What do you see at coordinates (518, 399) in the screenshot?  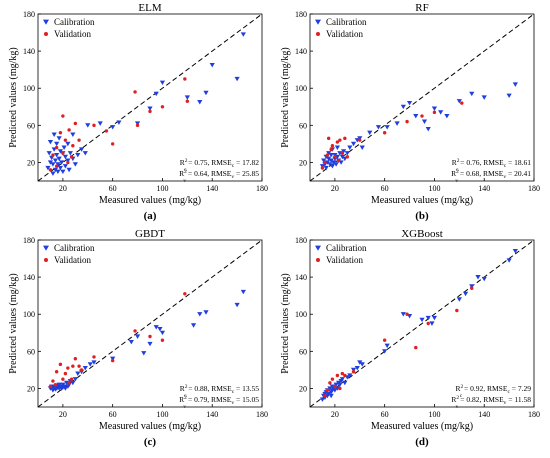 I see `stats-fragment: = 11.58` at bounding box center [518, 399].